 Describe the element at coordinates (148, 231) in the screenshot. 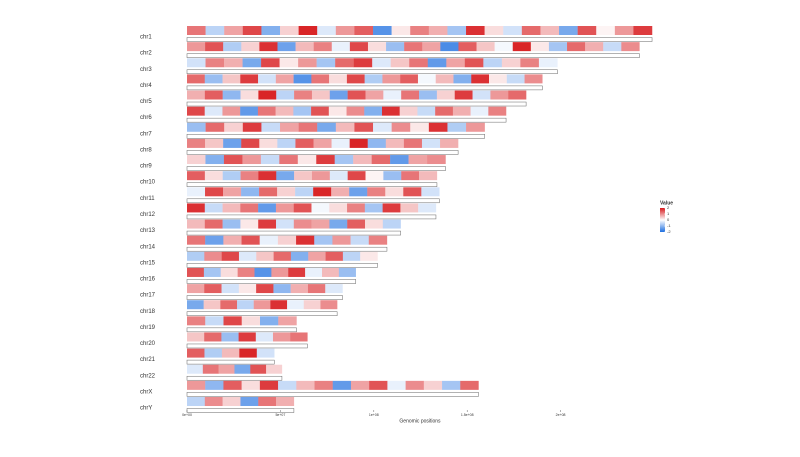

I see `chromosome-label: chr13` at that location.